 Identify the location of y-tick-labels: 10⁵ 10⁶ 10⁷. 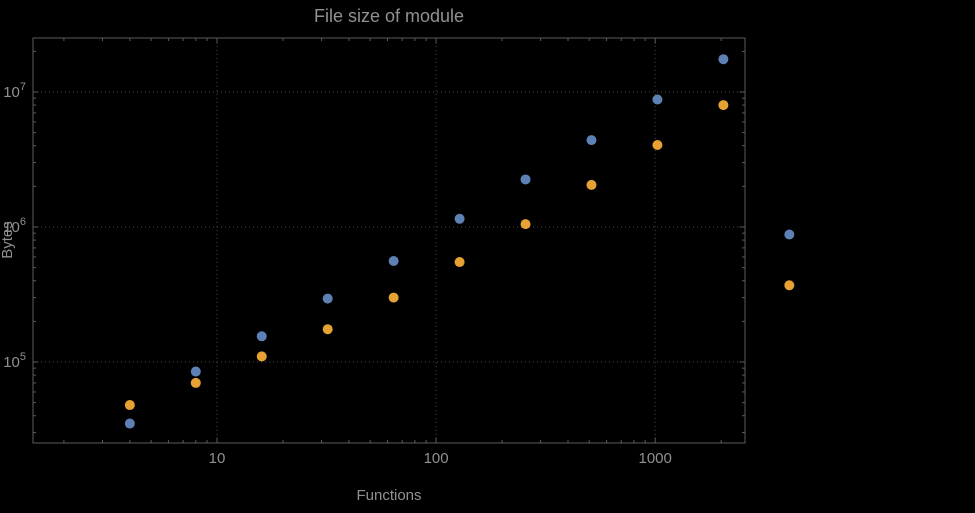
(14, 226).